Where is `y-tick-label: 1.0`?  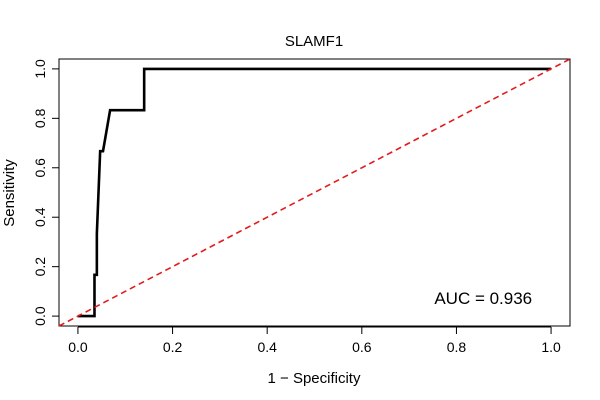
y-tick-label: 1.0 is located at coordinates (40, 69).